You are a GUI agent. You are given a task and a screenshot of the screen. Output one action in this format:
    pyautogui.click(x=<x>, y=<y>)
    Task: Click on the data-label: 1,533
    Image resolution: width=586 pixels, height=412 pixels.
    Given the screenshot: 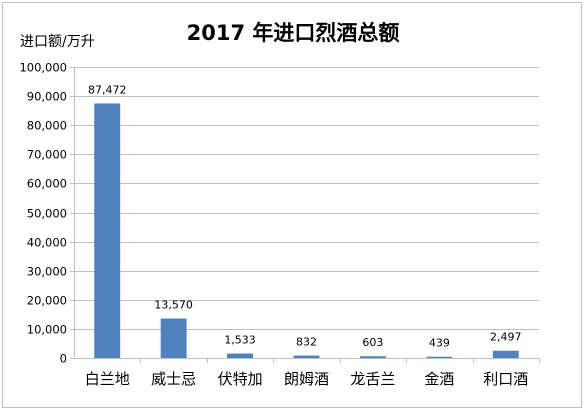 What is the action you would take?
    pyautogui.click(x=240, y=340)
    